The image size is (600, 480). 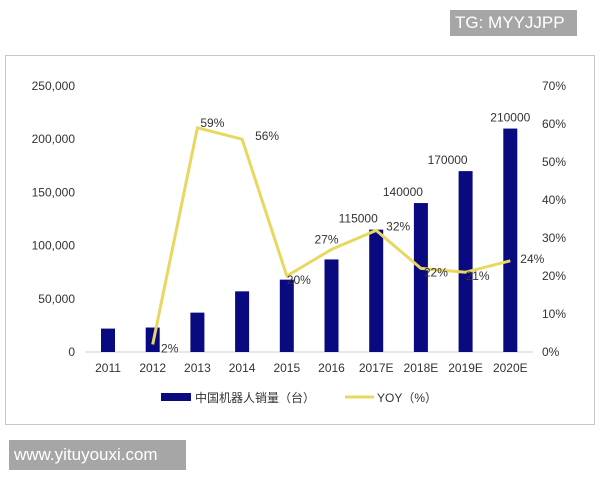 What do you see at coordinates (551, 352) in the screenshot?
I see `right-axis-tick-label: 0%` at bounding box center [551, 352].